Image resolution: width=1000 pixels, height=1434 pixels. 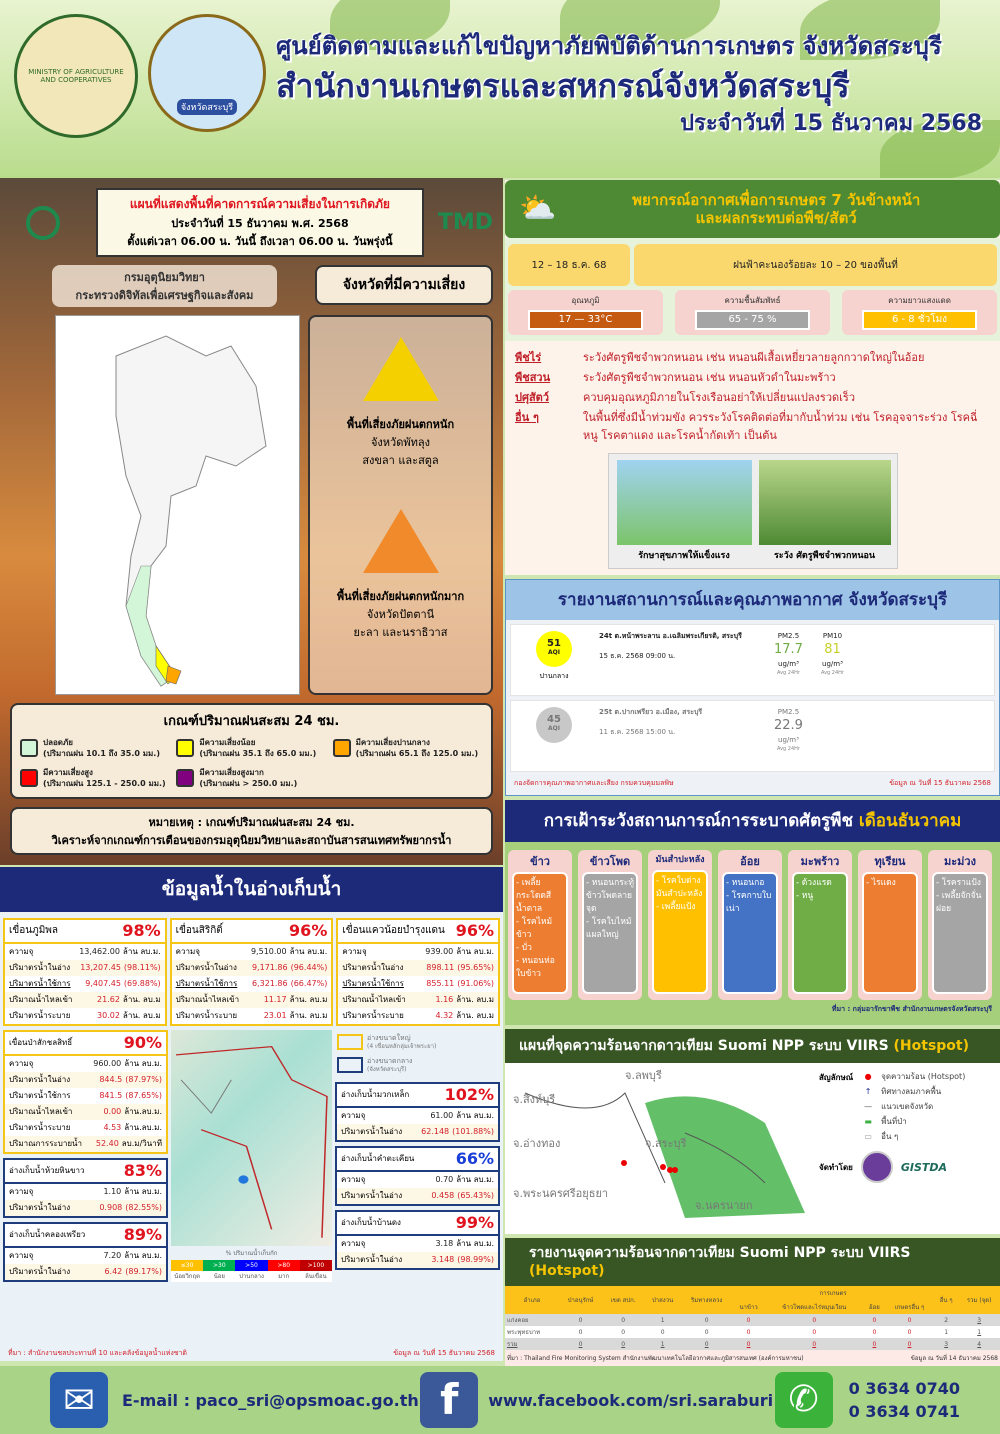 I want to click on pest-title-text: การเฝ้าระวังสถานการณ์การระบาดศัตรูพืช, so click(x=698, y=821).